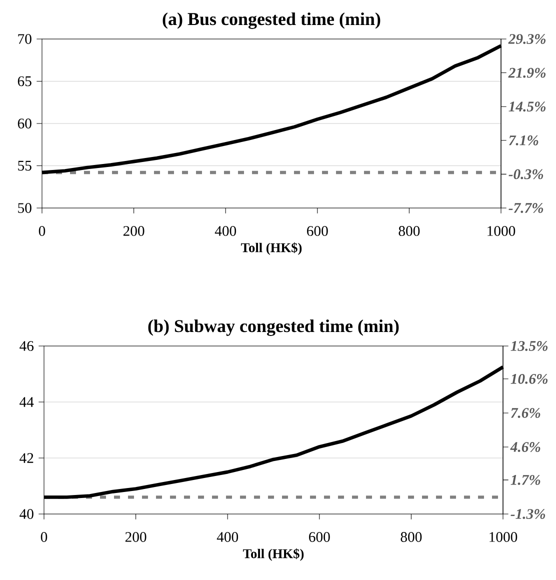 The width and height of the screenshot is (556, 580). What do you see at coordinates (27, 458) in the screenshot?
I see `y-tick-label: 42` at bounding box center [27, 458].